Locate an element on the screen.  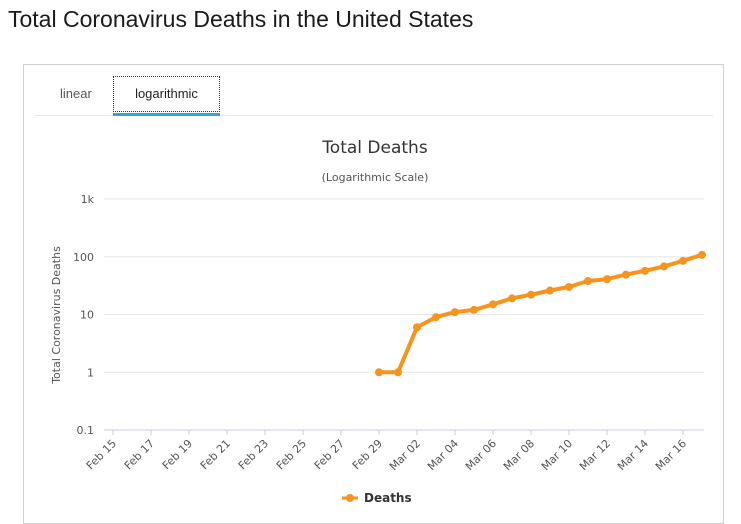
y-ticks: 0.1 1 10 100 1k is located at coordinates (84, 315).